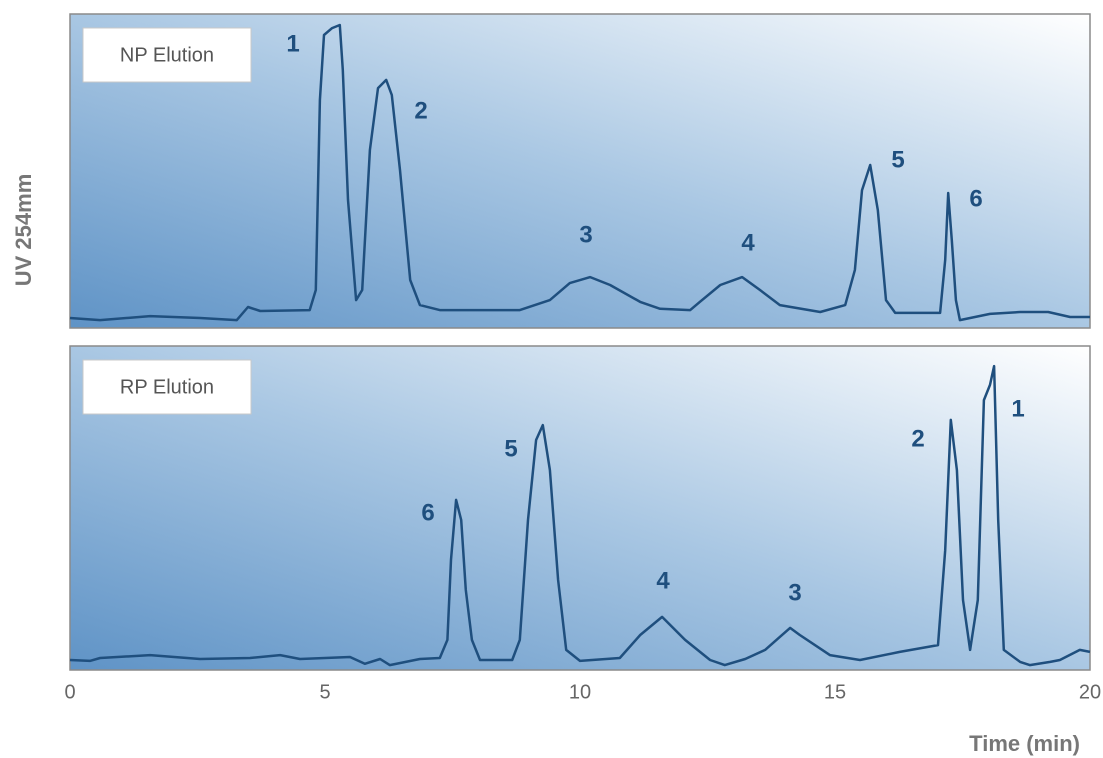  I want to click on x-tick-label: 15, so click(835, 692).